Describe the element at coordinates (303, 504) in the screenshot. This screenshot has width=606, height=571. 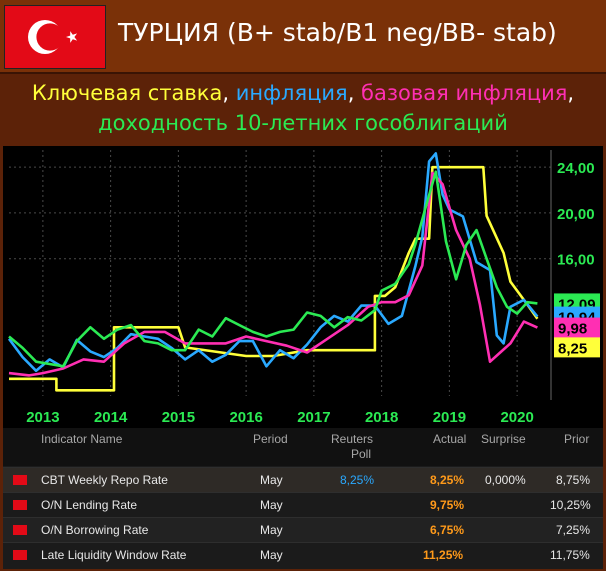
I see `table-row: O/N Lending Rate May 9,75% 10,25%` at that location.